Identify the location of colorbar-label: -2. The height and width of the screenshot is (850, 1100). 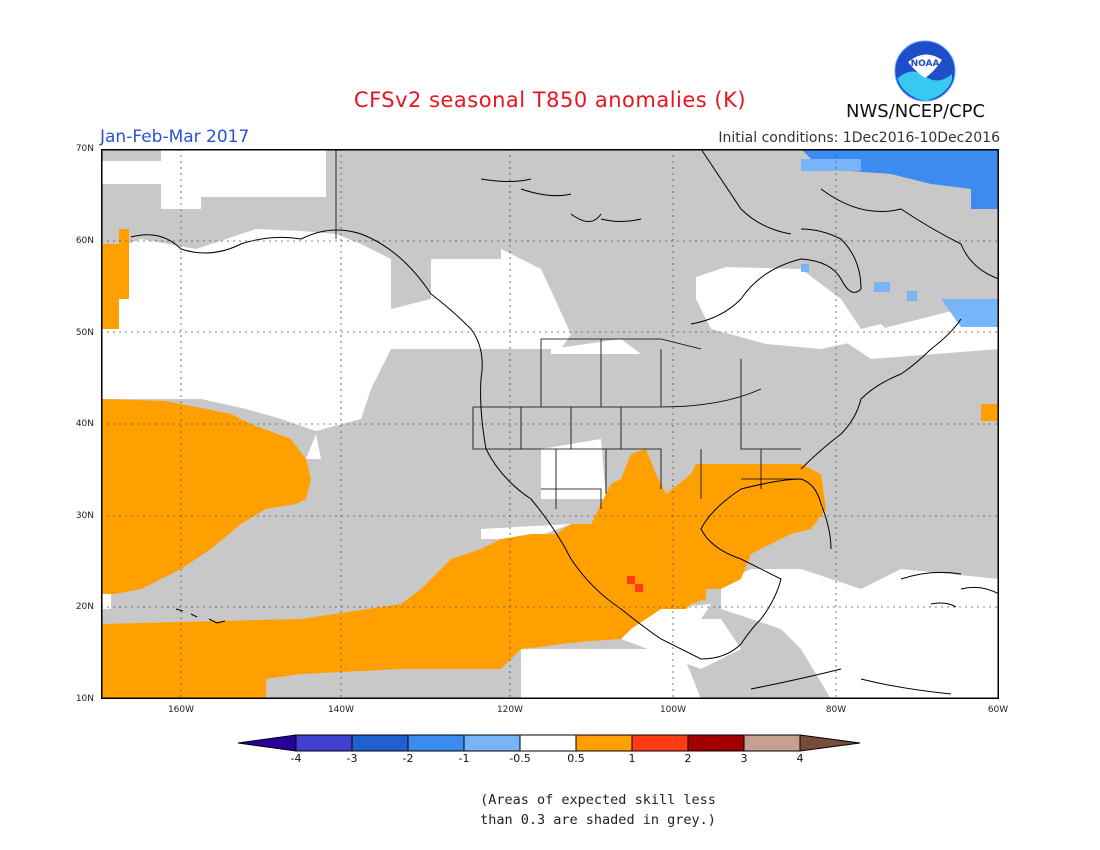
(408, 758).